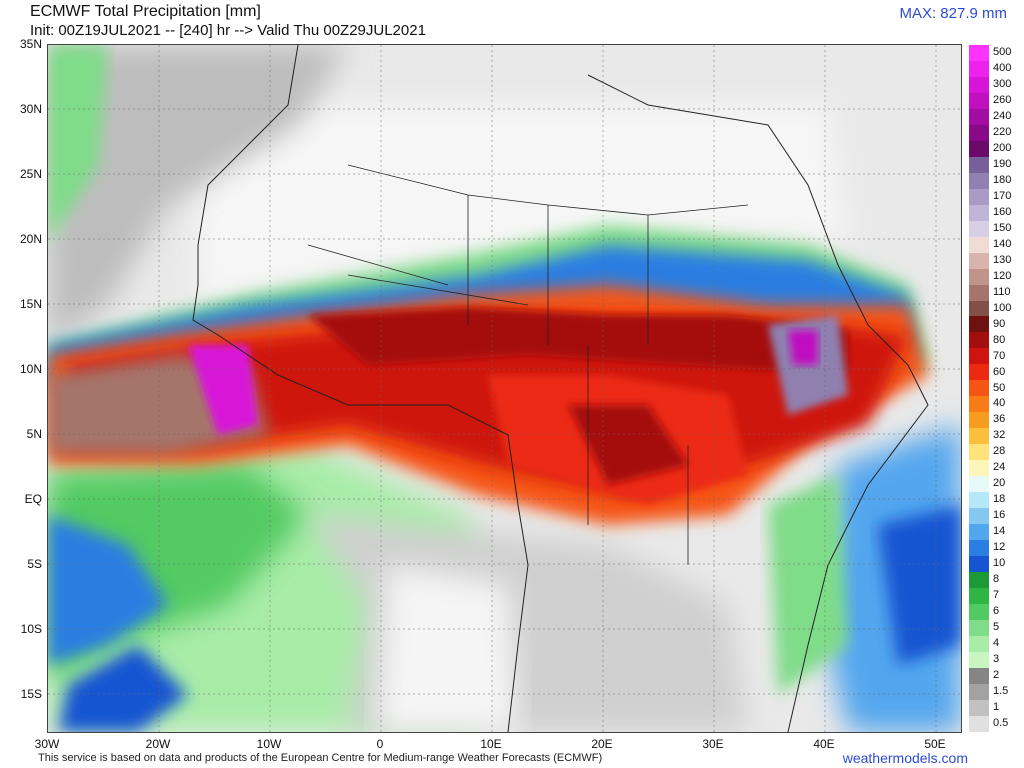  Describe the element at coordinates (996, 707) in the screenshot. I see `colorbar-label: 1` at that location.